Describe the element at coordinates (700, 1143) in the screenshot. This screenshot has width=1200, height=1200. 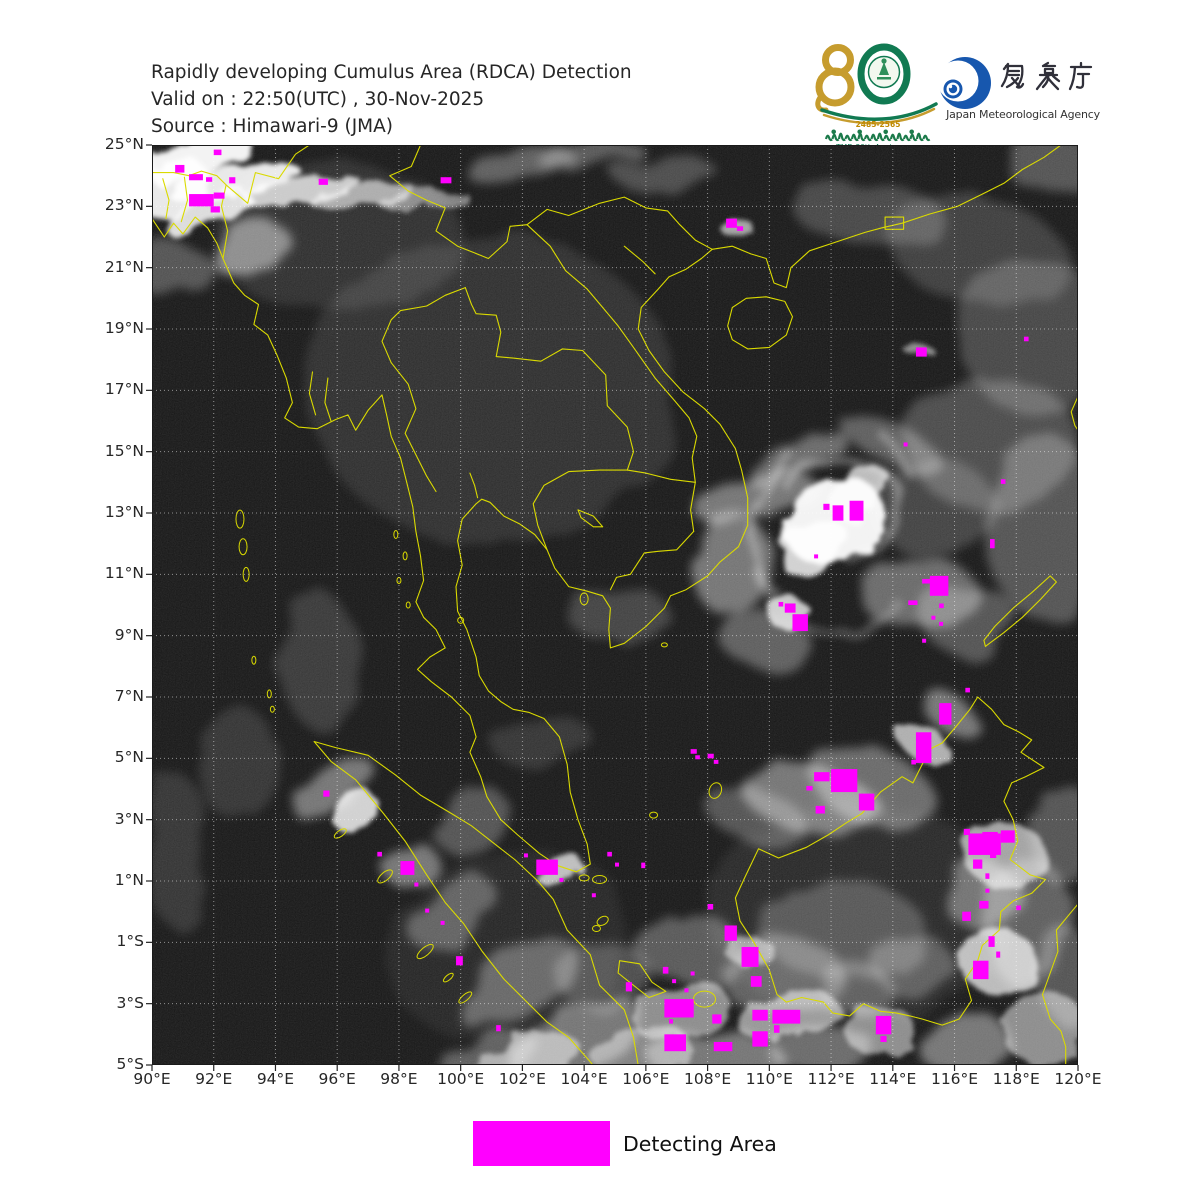
I see `legend-label: Detecting Area` at that location.